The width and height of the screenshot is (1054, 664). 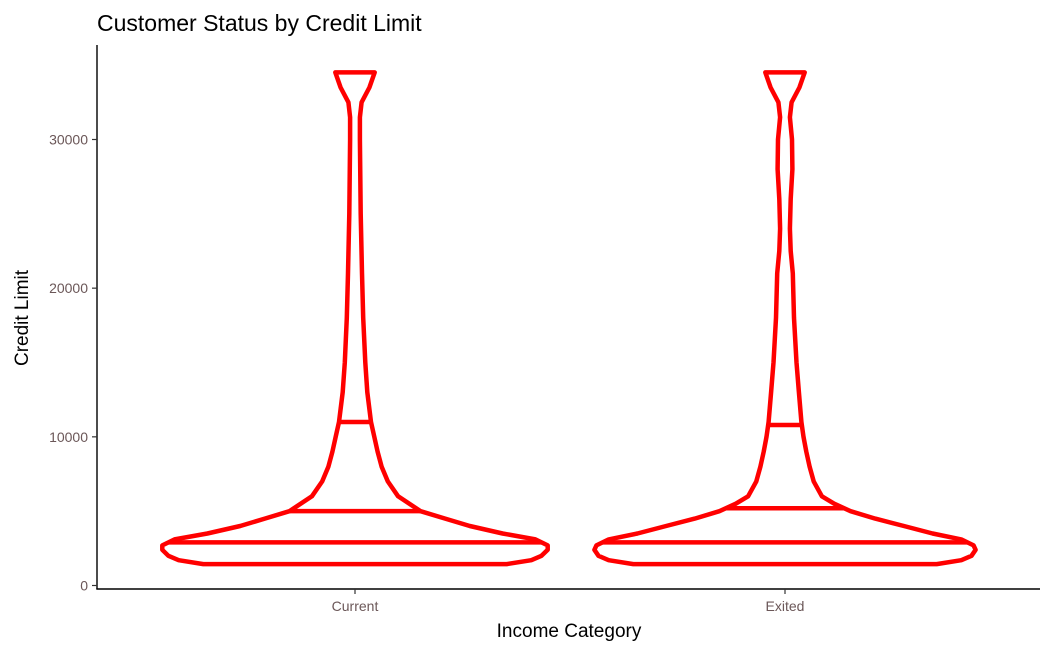 What do you see at coordinates (569, 631) in the screenshot?
I see `x-axis-label: Income Category` at bounding box center [569, 631].